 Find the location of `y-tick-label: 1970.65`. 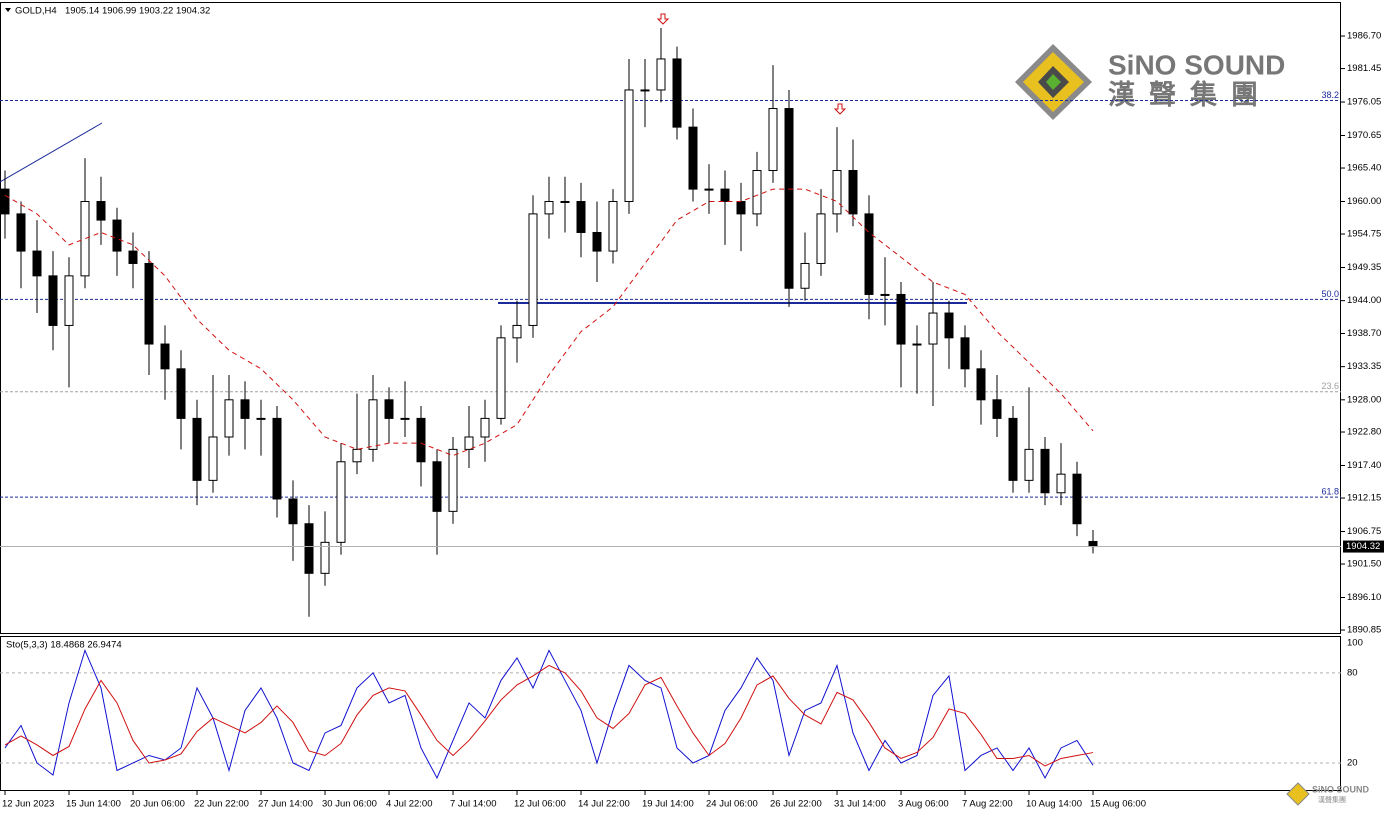

y-tick-label: 1970.65 is located at coordinates (1364, 135).